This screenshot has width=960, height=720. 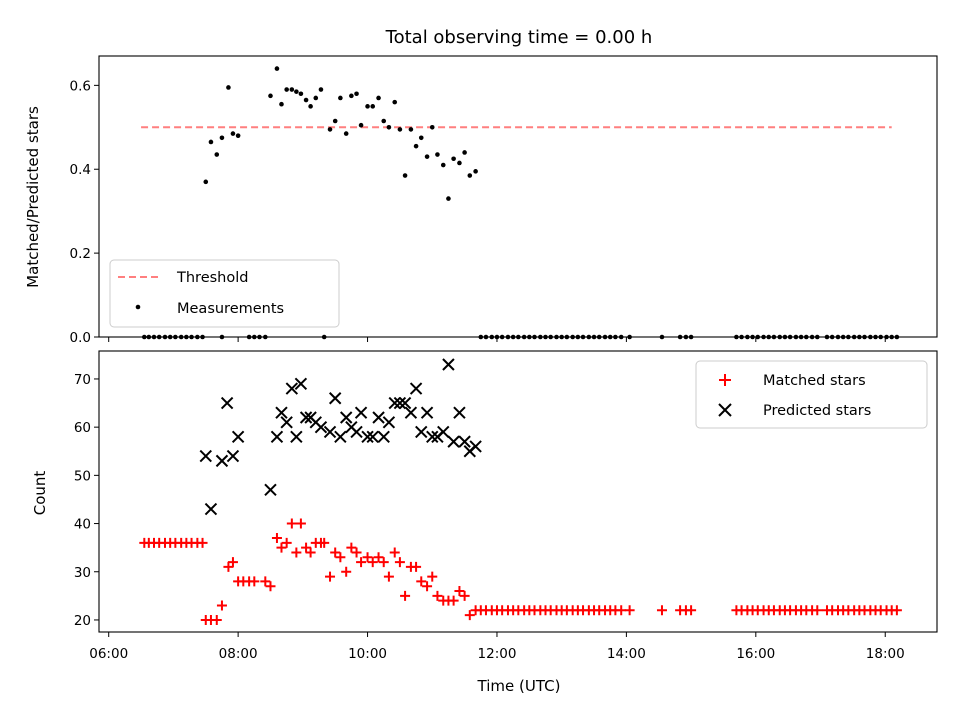 What do you see at coordinates (497, 339) in the screenshot?
I see `ratio-x-ticks` at bounding box center [497, 339].